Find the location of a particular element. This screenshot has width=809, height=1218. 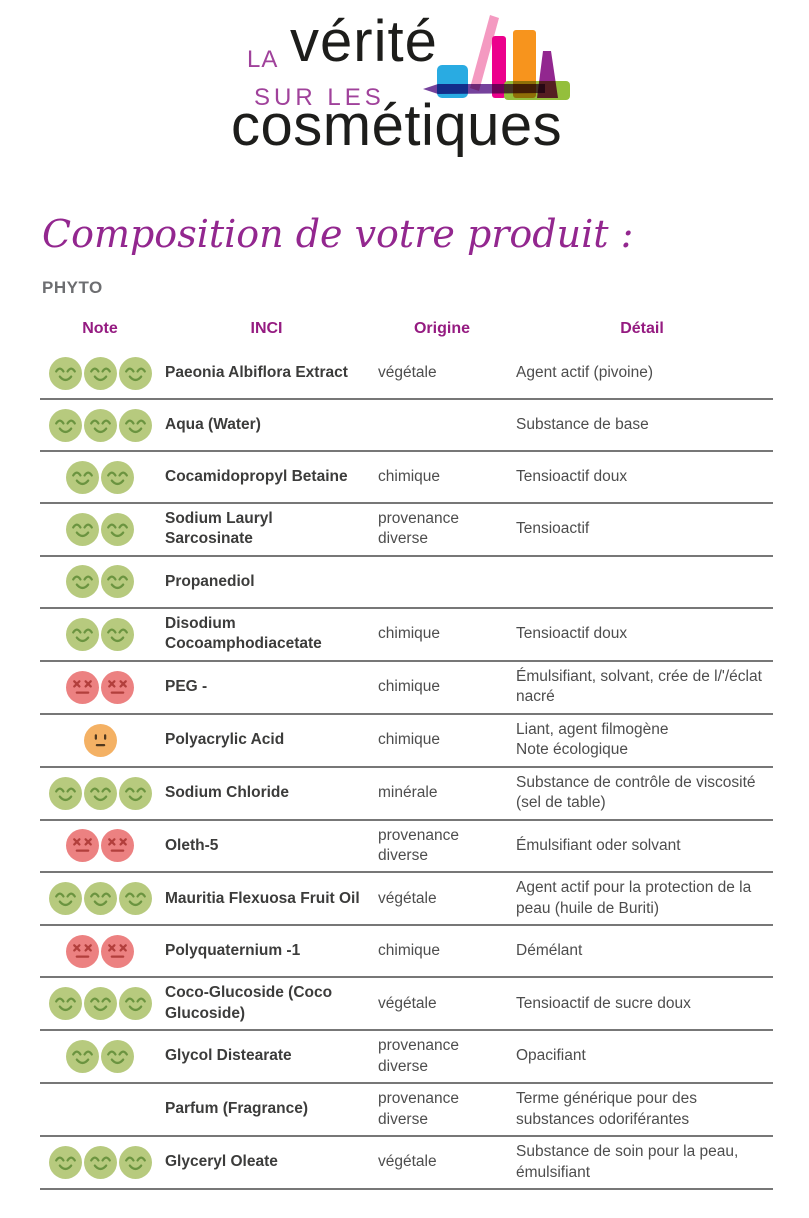

origine-value: minérale is located at coordinates (408, 792).